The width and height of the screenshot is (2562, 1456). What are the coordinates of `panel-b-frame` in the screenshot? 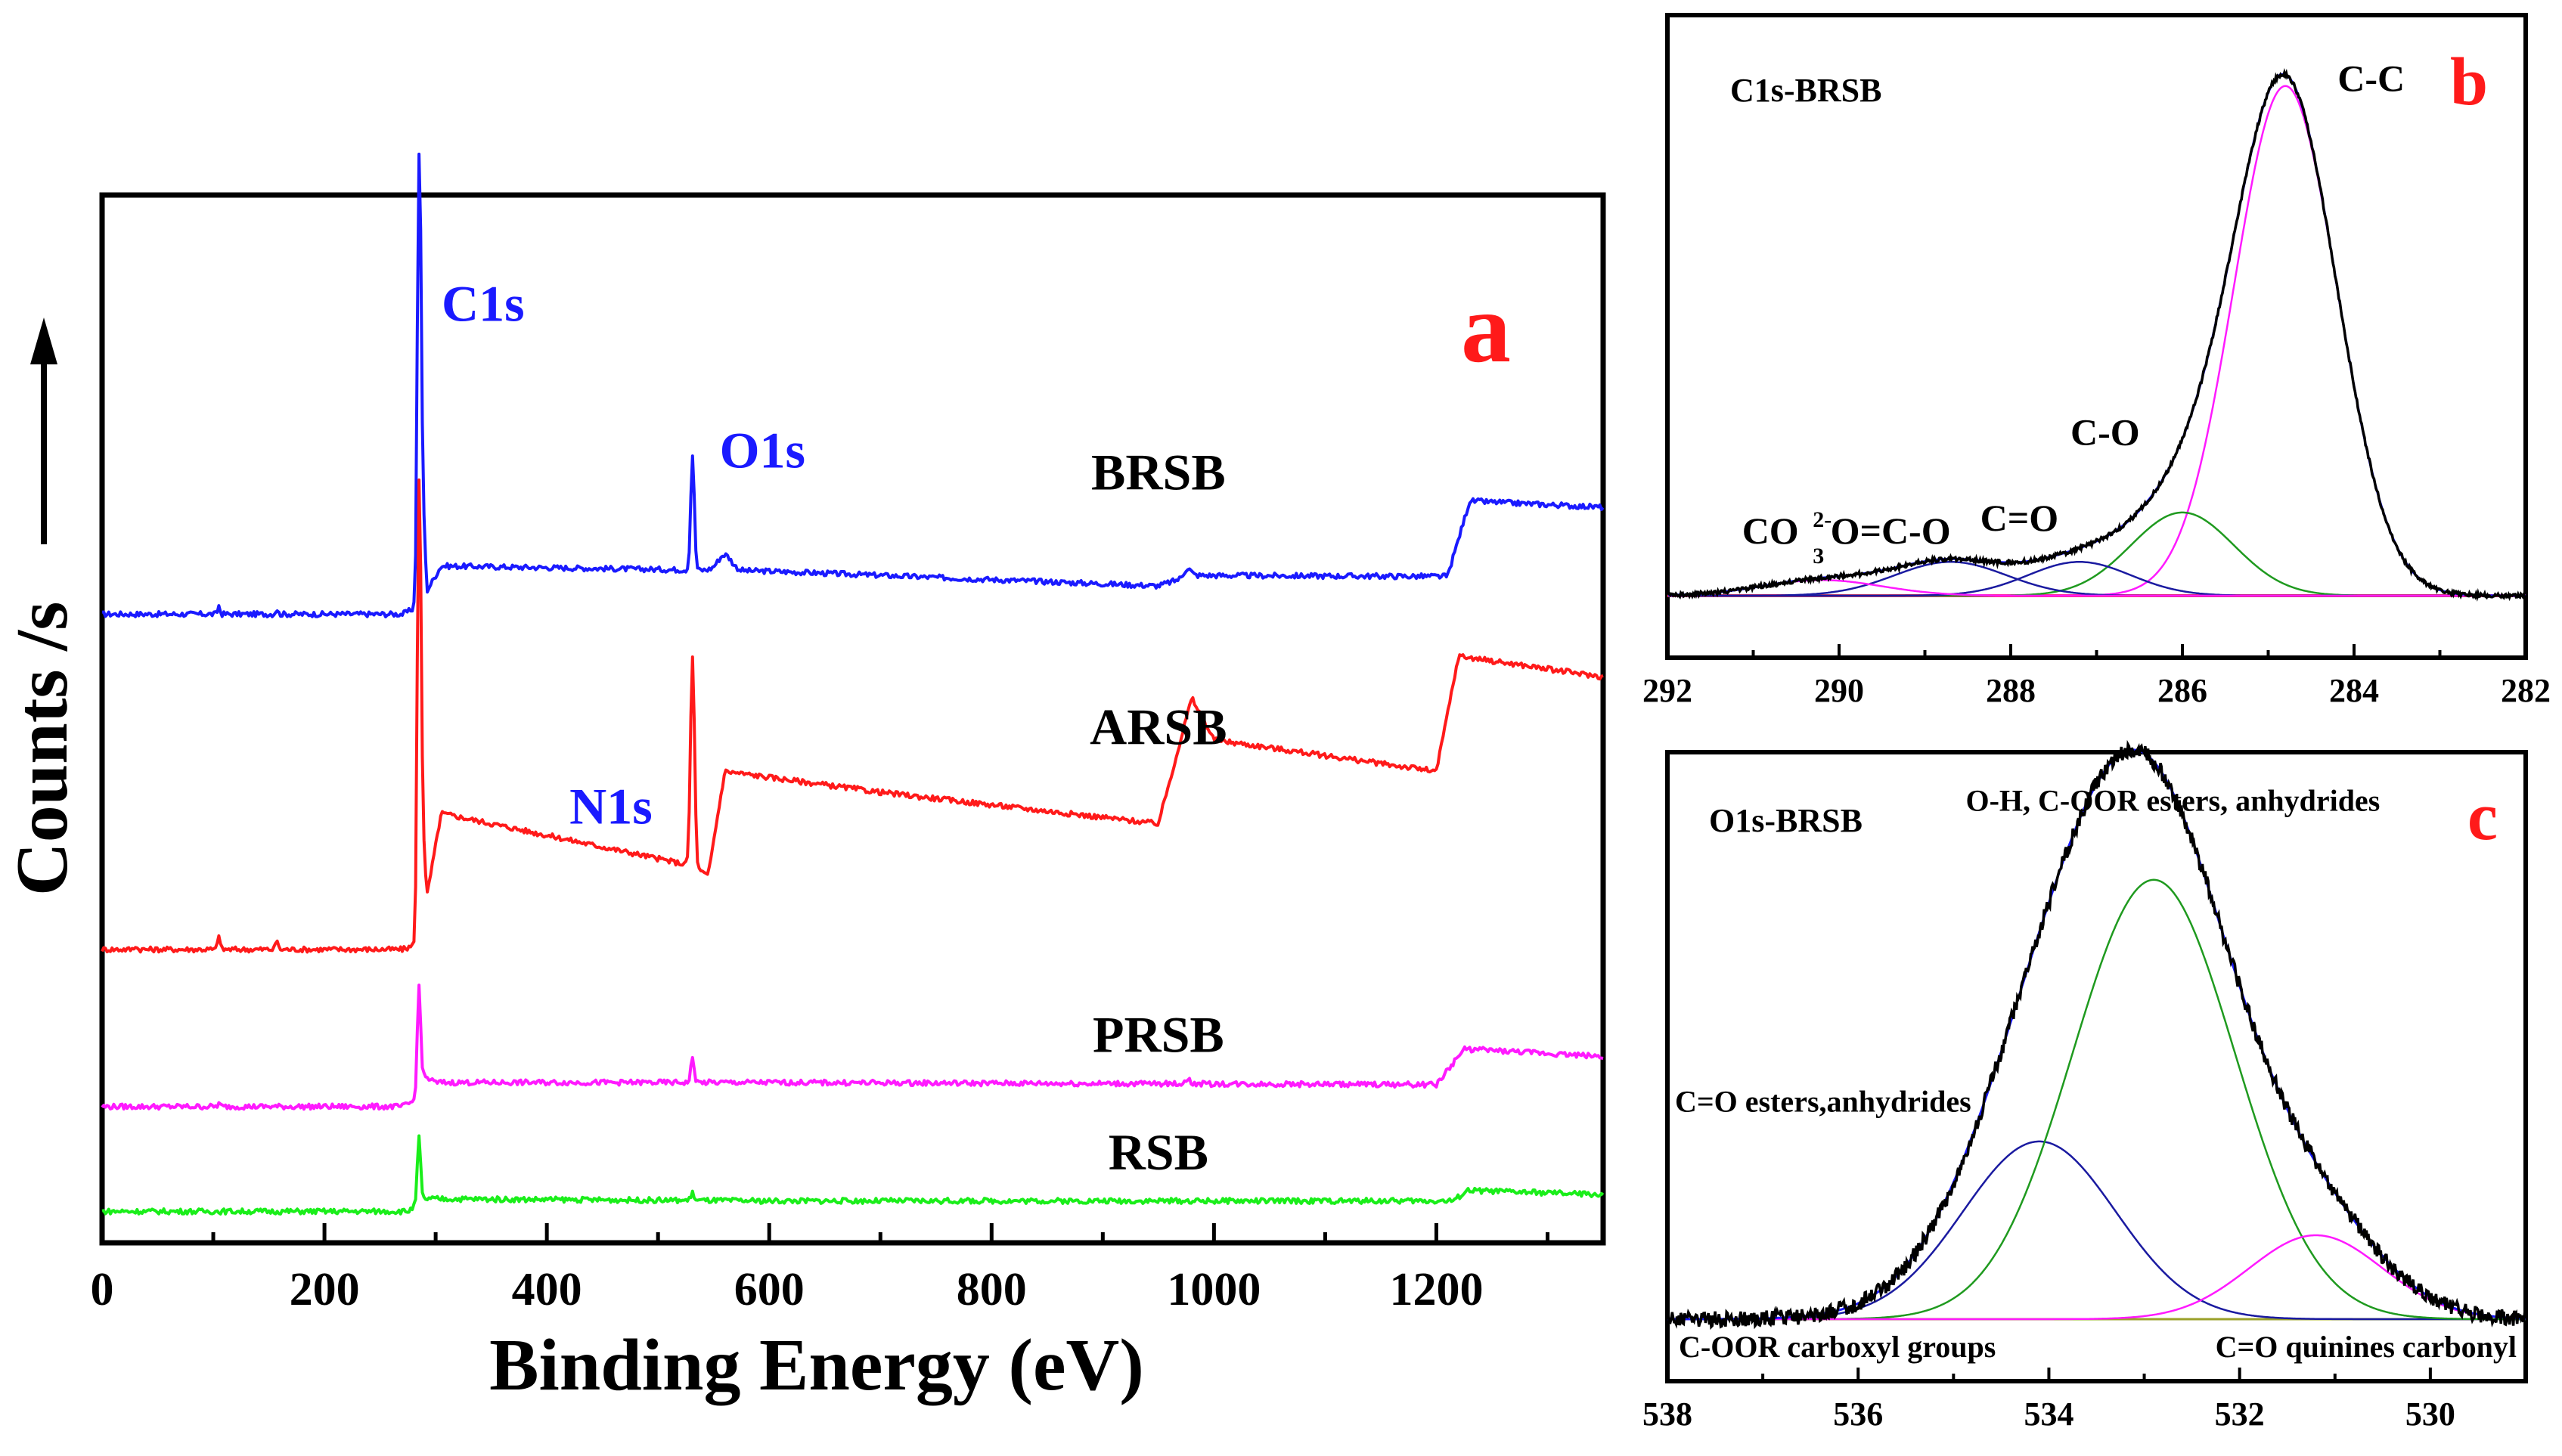 It's located at (2096, 336).